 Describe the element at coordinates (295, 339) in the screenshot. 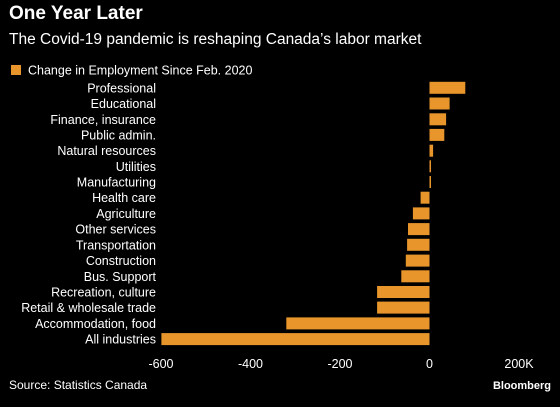

I see `bar-all-industries` at that location.